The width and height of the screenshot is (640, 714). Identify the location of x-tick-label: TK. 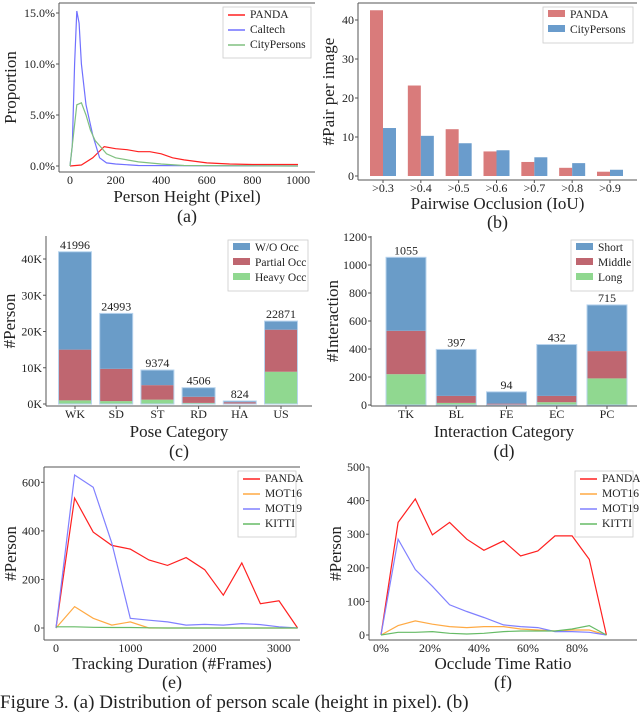
(406, 414).